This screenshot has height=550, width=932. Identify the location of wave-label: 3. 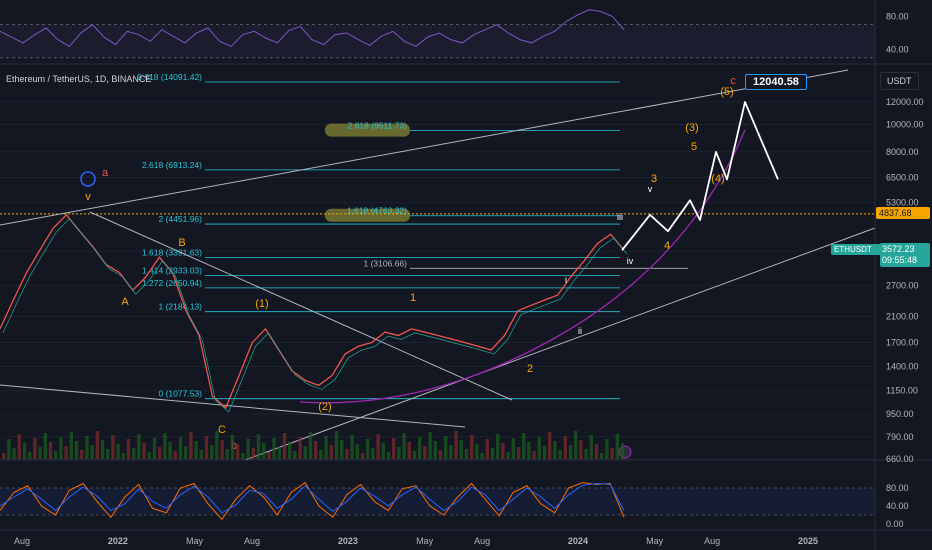
(654, 179).